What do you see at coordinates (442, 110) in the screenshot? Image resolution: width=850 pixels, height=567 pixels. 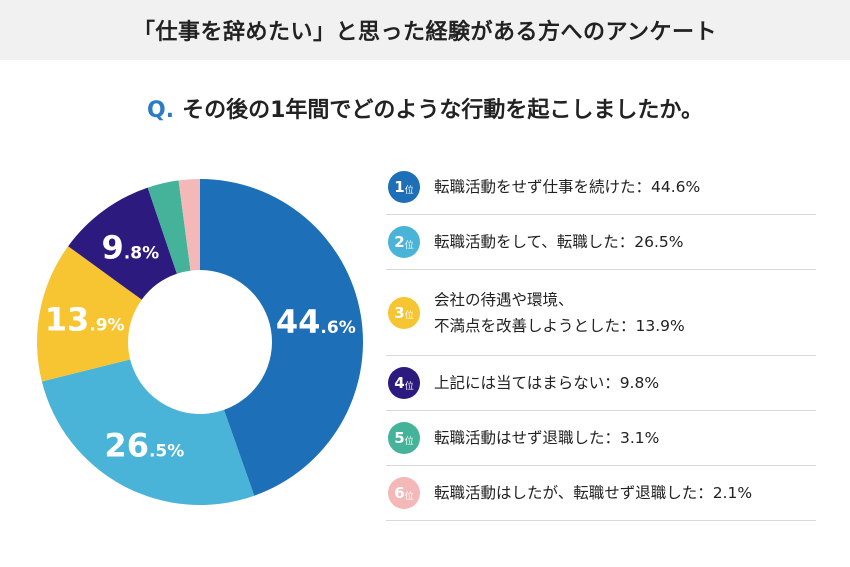 I see `question-text: その後の1年間でどのような行動を起こしましたか。` at bounding box center [442, 110].